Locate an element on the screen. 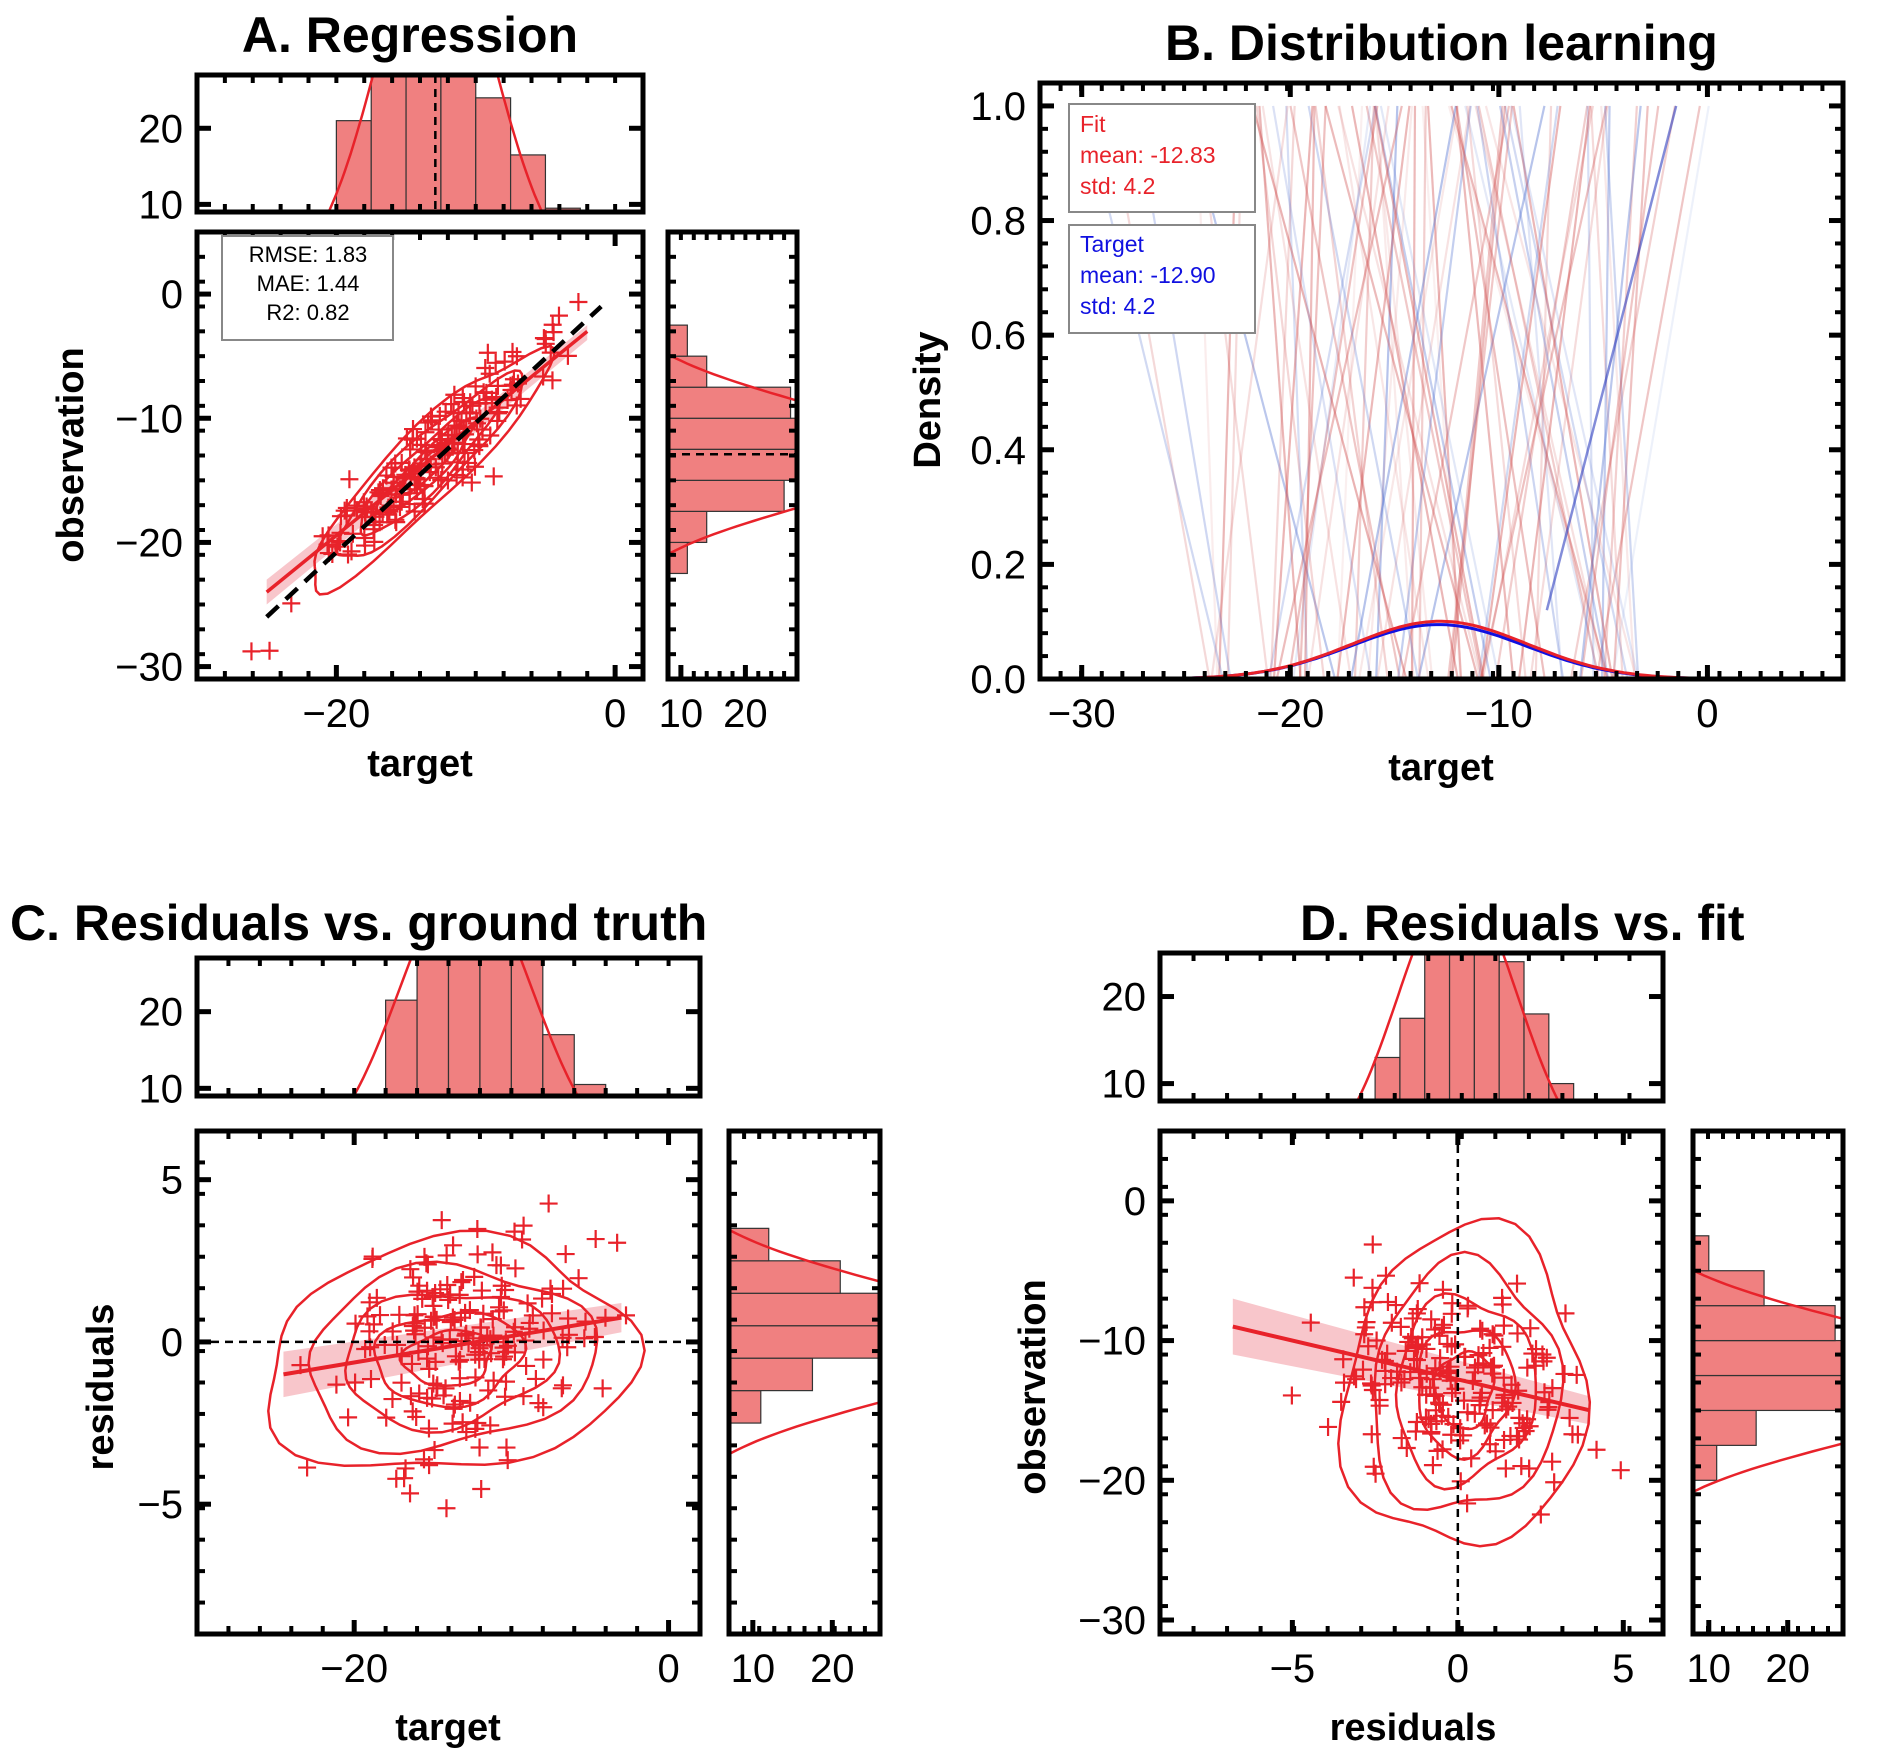 The width and height of the screenshot is (1877, 1749). panel-b-xlabel: target is located at coordinates (1441, 768).